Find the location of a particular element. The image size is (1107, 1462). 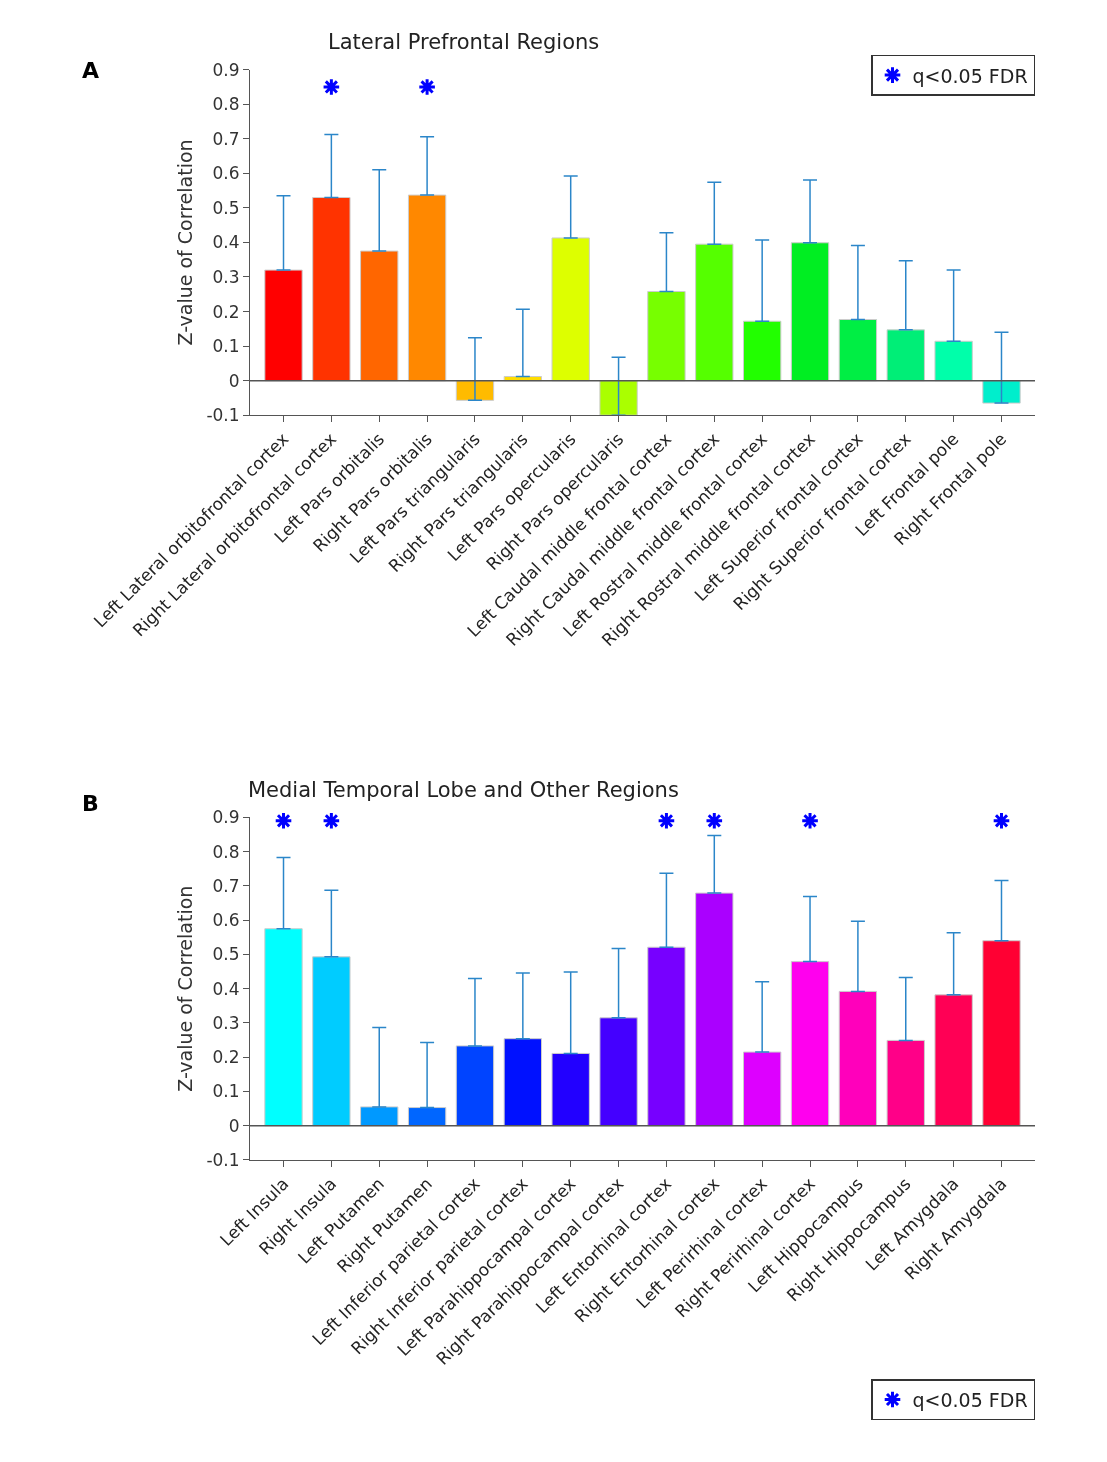

text: A is located at coordinates (91, 70).